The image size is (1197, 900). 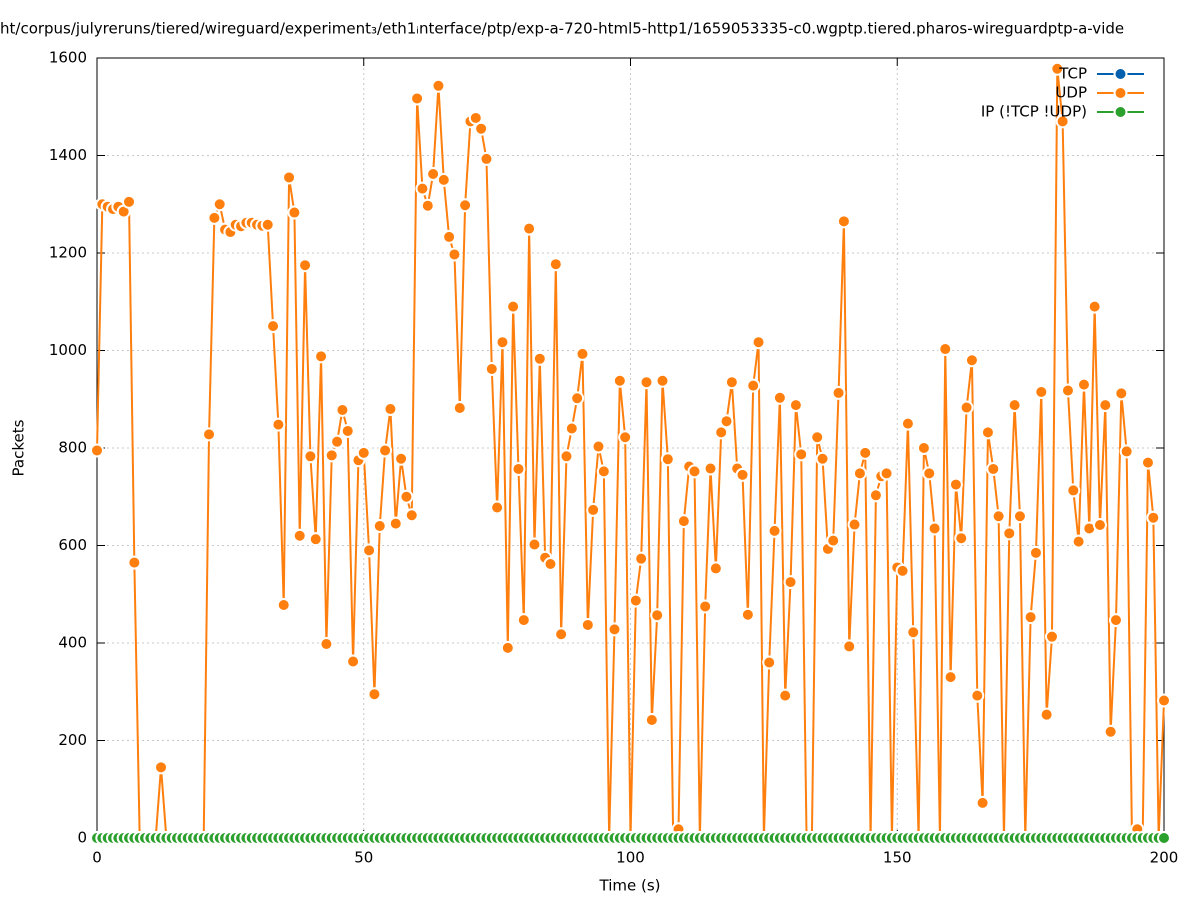 I want to click on x-tick-label: 0, so click(x=97, y=858).